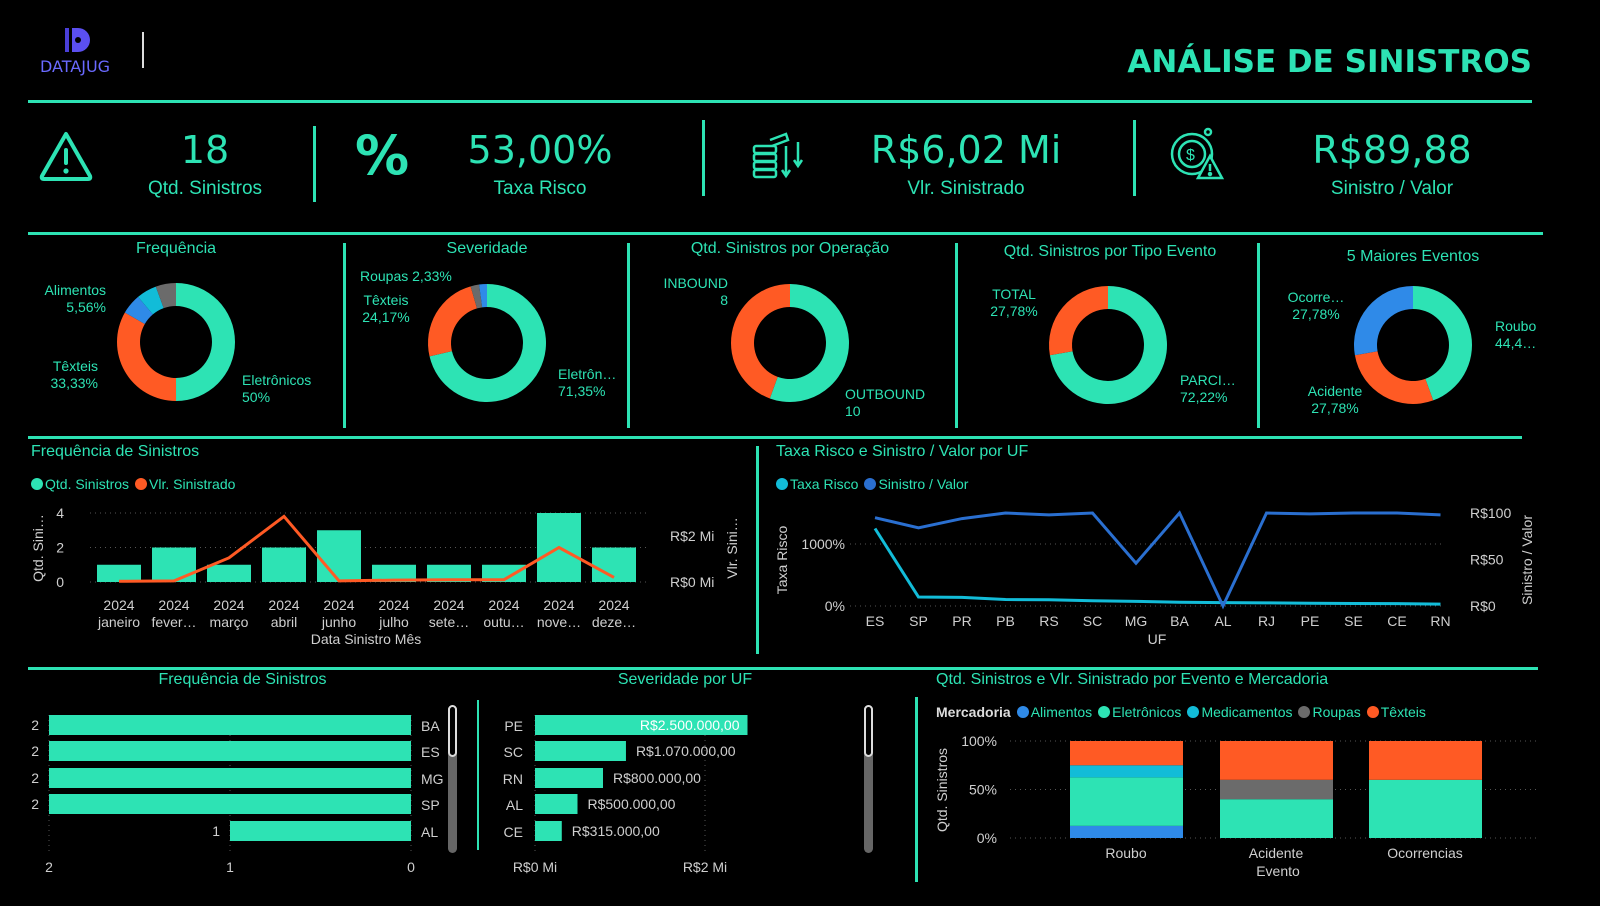 The width and height of the screenshot is (1600, 906). What do you see at coordinates (1266, 621) in the screenshot?
I see `x-tick-label: RJ` at bounding box center [1266, 621].